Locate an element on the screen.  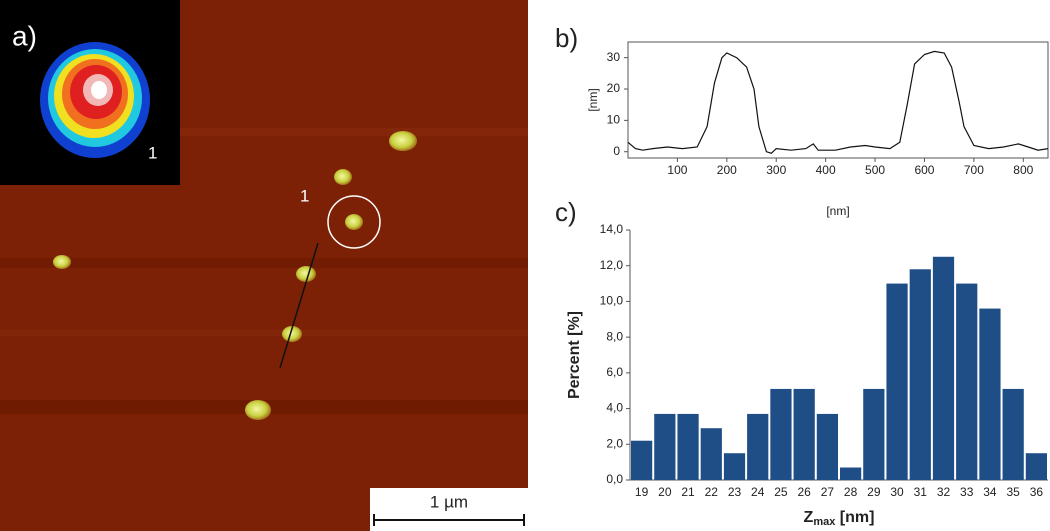
particle-label: 1 is located at coordinates (304, 195).